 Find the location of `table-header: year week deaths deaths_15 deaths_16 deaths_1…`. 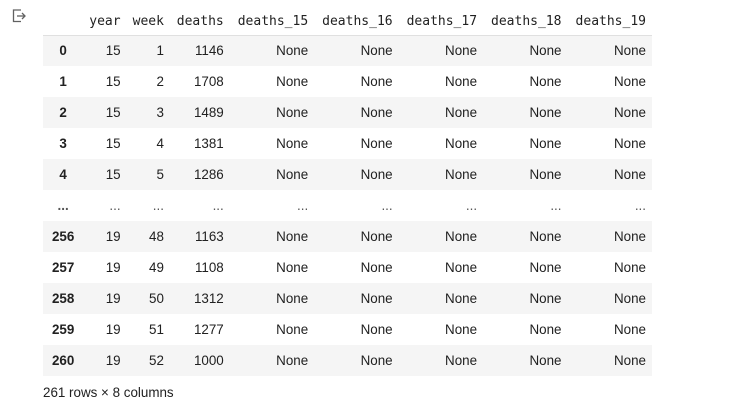

table-header: year week deaths deaths_15 deaths_16 deaths_1… is located at coordinates (347, 22).